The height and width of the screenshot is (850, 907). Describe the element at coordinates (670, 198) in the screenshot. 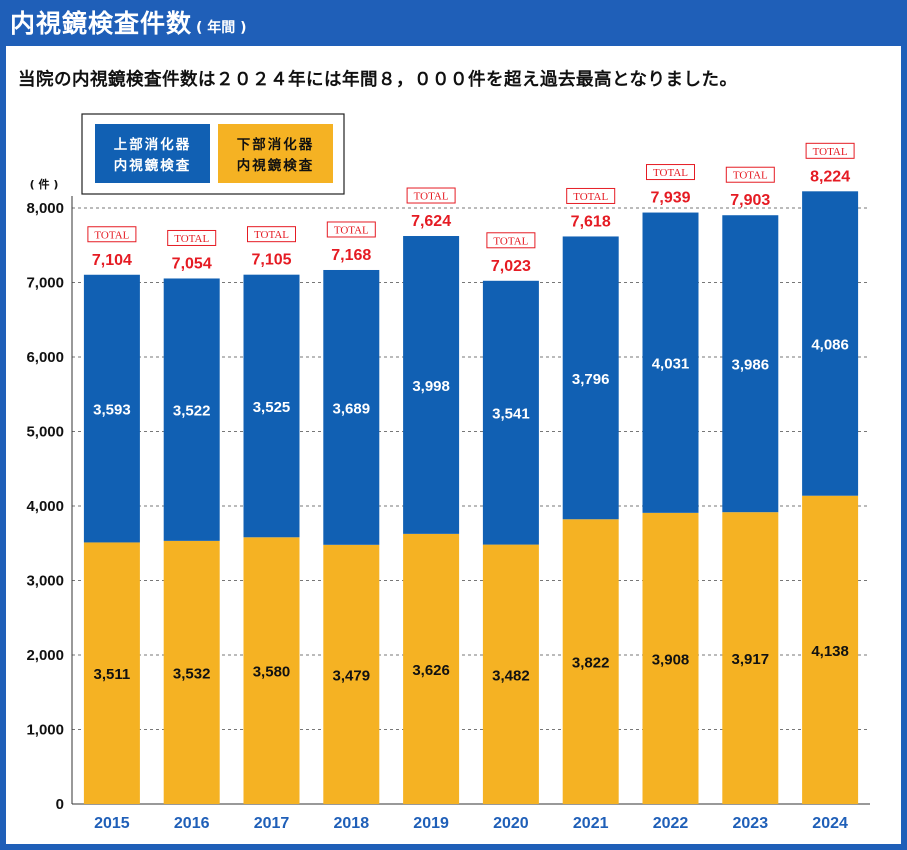

I see `total-value: 7,939` at that location.